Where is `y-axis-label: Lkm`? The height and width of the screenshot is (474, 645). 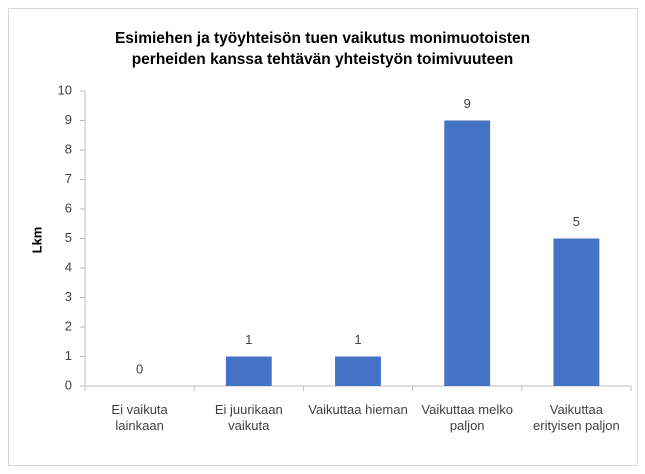 y-axis-label: Lkm is located at coordinates (36, 240).